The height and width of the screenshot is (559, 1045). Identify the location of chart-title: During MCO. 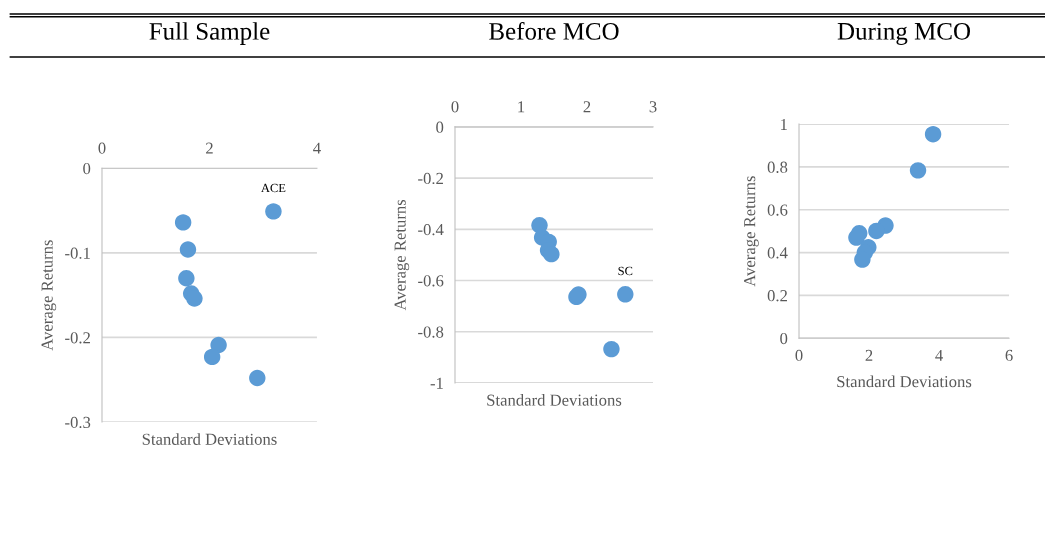
(904, 33).